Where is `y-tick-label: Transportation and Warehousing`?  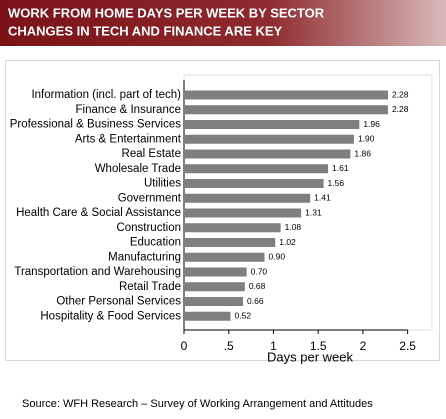 y-tick-label: Transportation and Warehousing is located at coordinates (97, 272).